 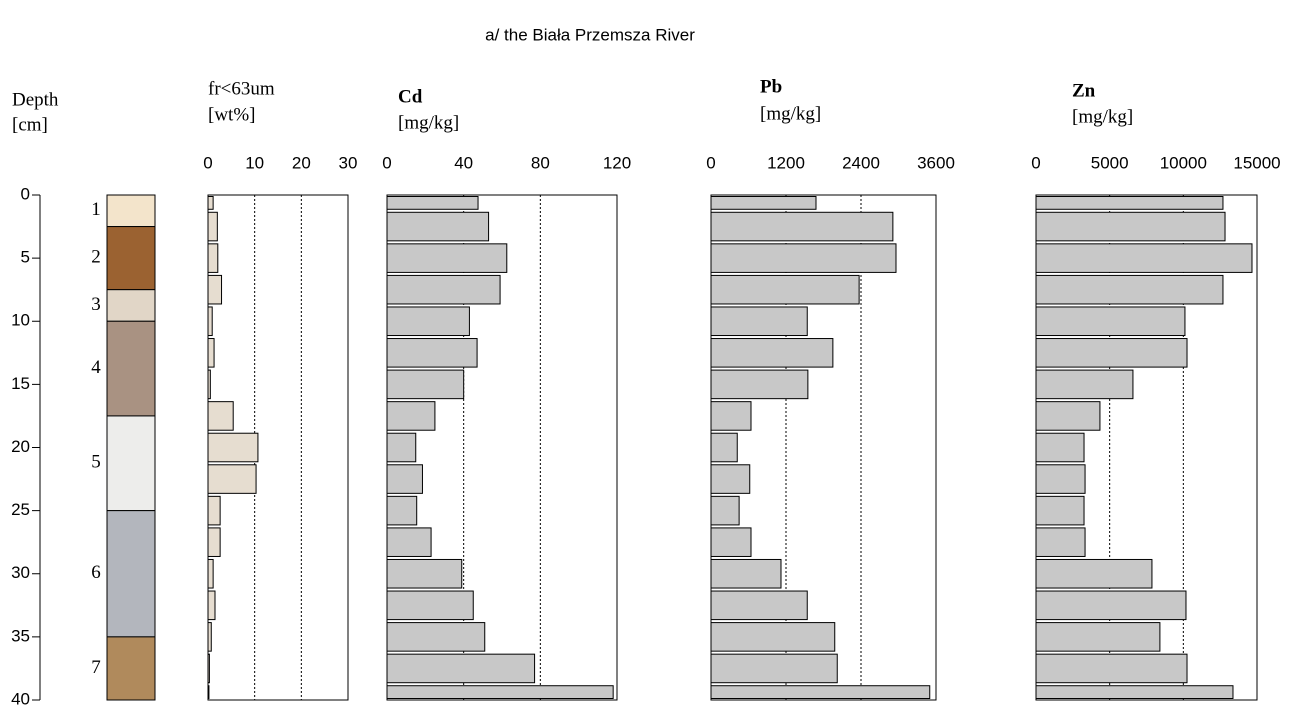 What do you see at coordinates (20, 320) in the screenshot?
I see `y-tick-label: 10` at bounding box center [20, 320].